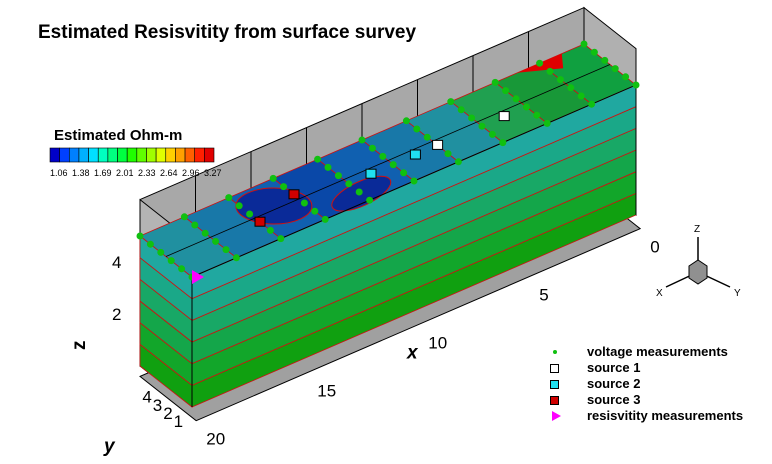  I want to click on x-tick-label: 10, so click(437, 342).